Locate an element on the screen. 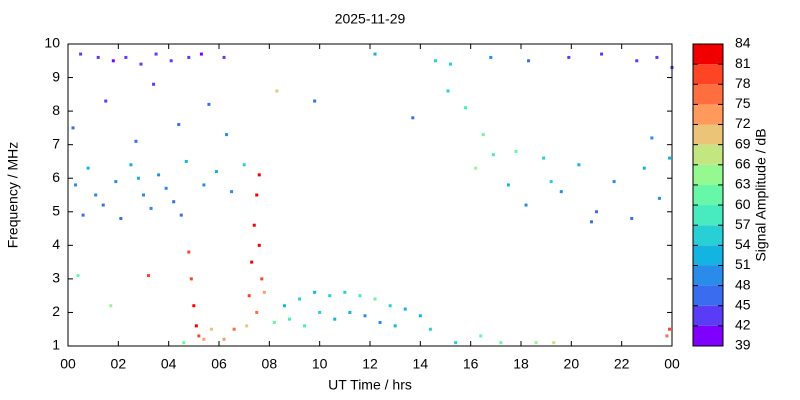 This screenshot has height=400, width=800. chart-title: 2025-11-29 is located at coordinates (370, 19).